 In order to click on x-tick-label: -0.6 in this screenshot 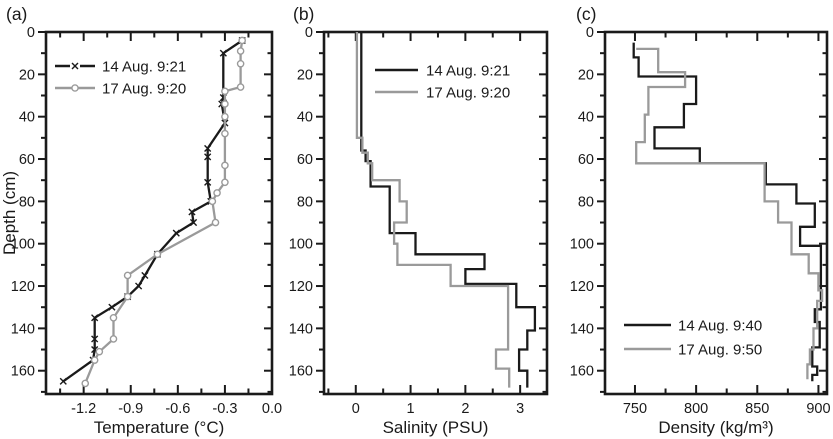, I will do `click(177, 409)`.